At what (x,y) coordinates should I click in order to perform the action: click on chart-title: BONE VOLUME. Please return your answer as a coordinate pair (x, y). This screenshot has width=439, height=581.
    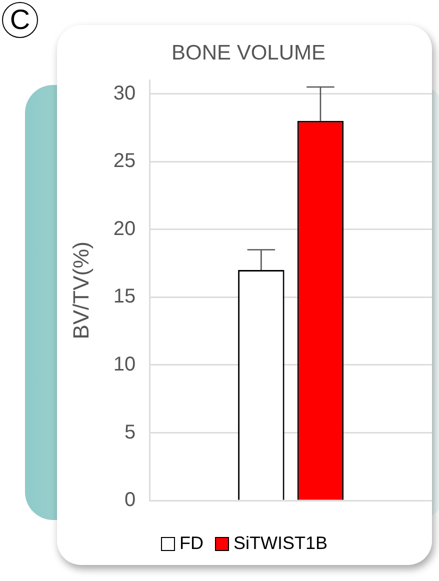
    Looking at the image, I should click on (248, 52).